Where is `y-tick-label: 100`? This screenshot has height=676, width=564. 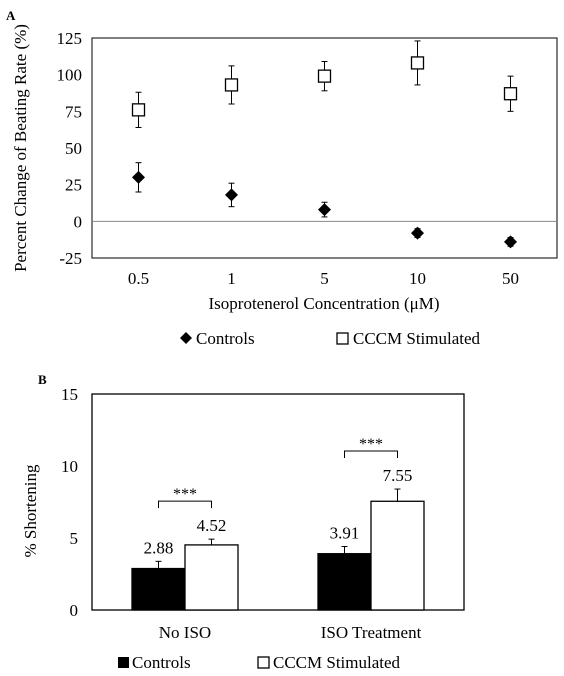
y-tick-label: 100 is located at coordinates (70, 75).